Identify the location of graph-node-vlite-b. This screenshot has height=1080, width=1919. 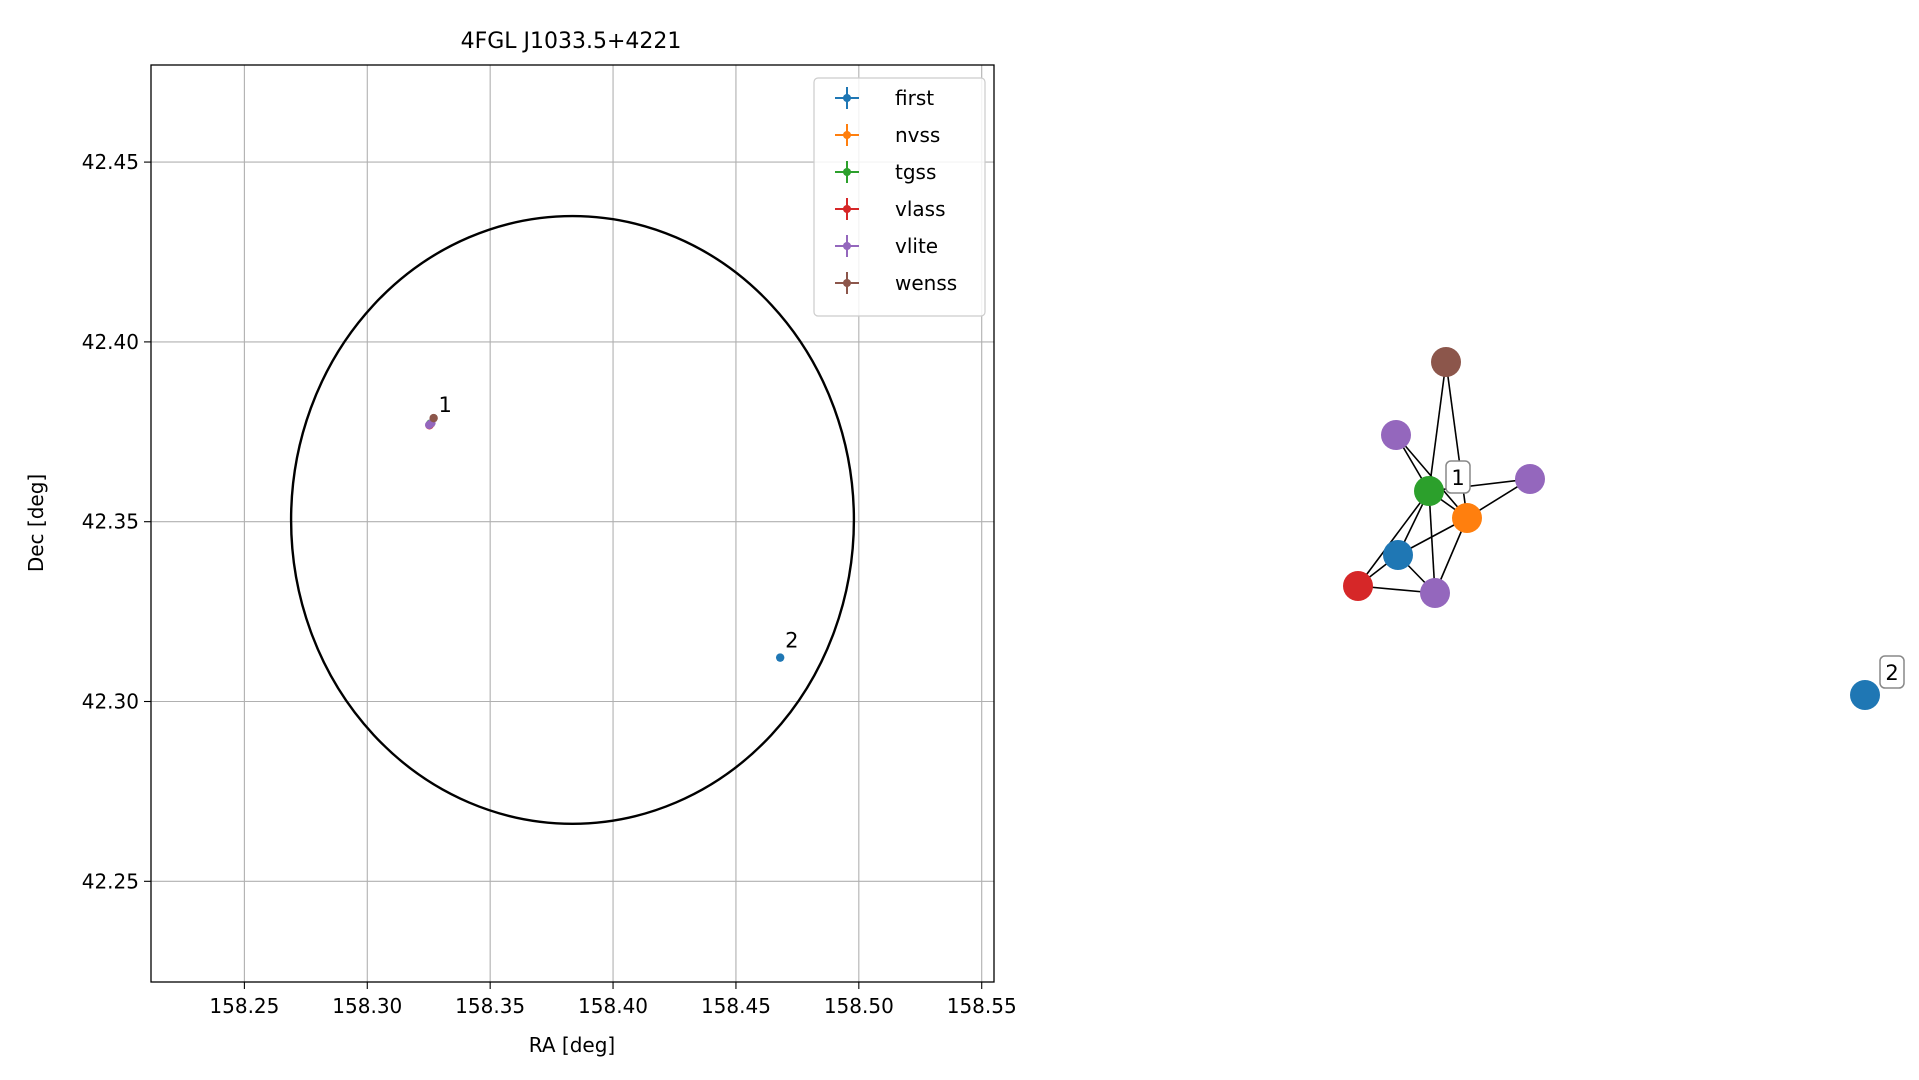
(1530, 479).